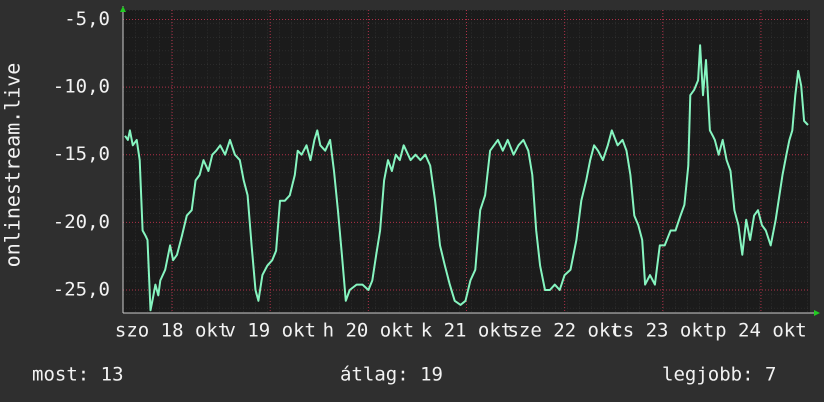  I want to click on y-tick-label: -25,0, so click(81, 290).